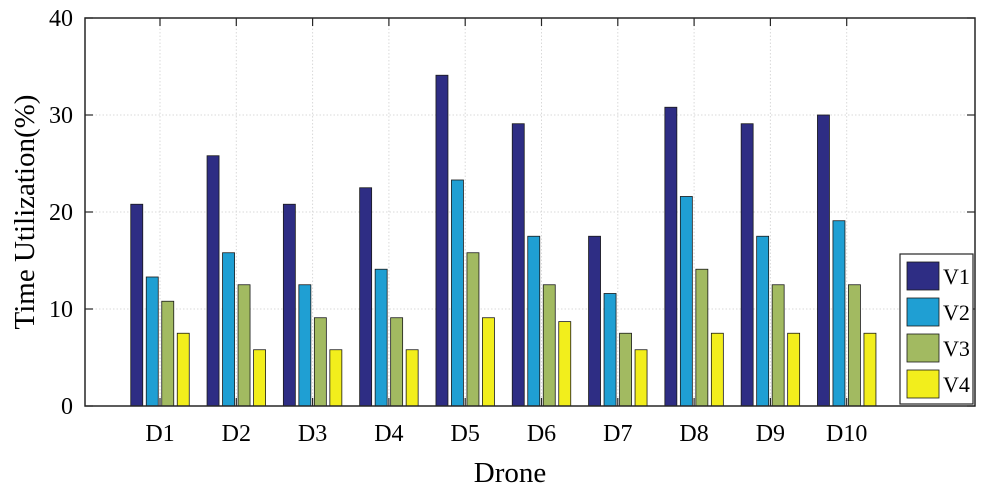 This screenshot has width=1000, height=493. I want to click on y-tick-label: 30, so click(61, 116).